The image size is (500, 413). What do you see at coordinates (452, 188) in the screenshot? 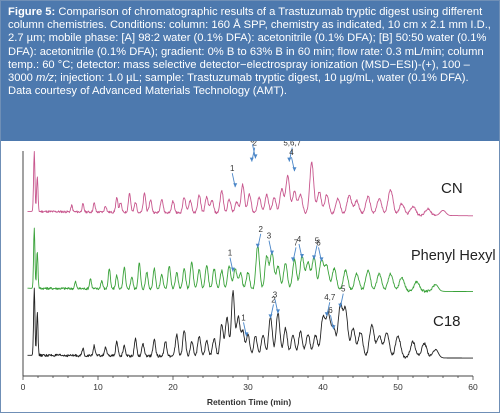
I see `series-label: CN` at bounding box center [452, 188].